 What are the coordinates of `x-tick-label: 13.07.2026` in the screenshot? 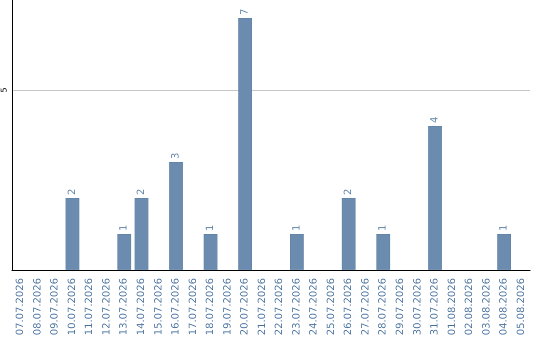 It's located at (124, 307).